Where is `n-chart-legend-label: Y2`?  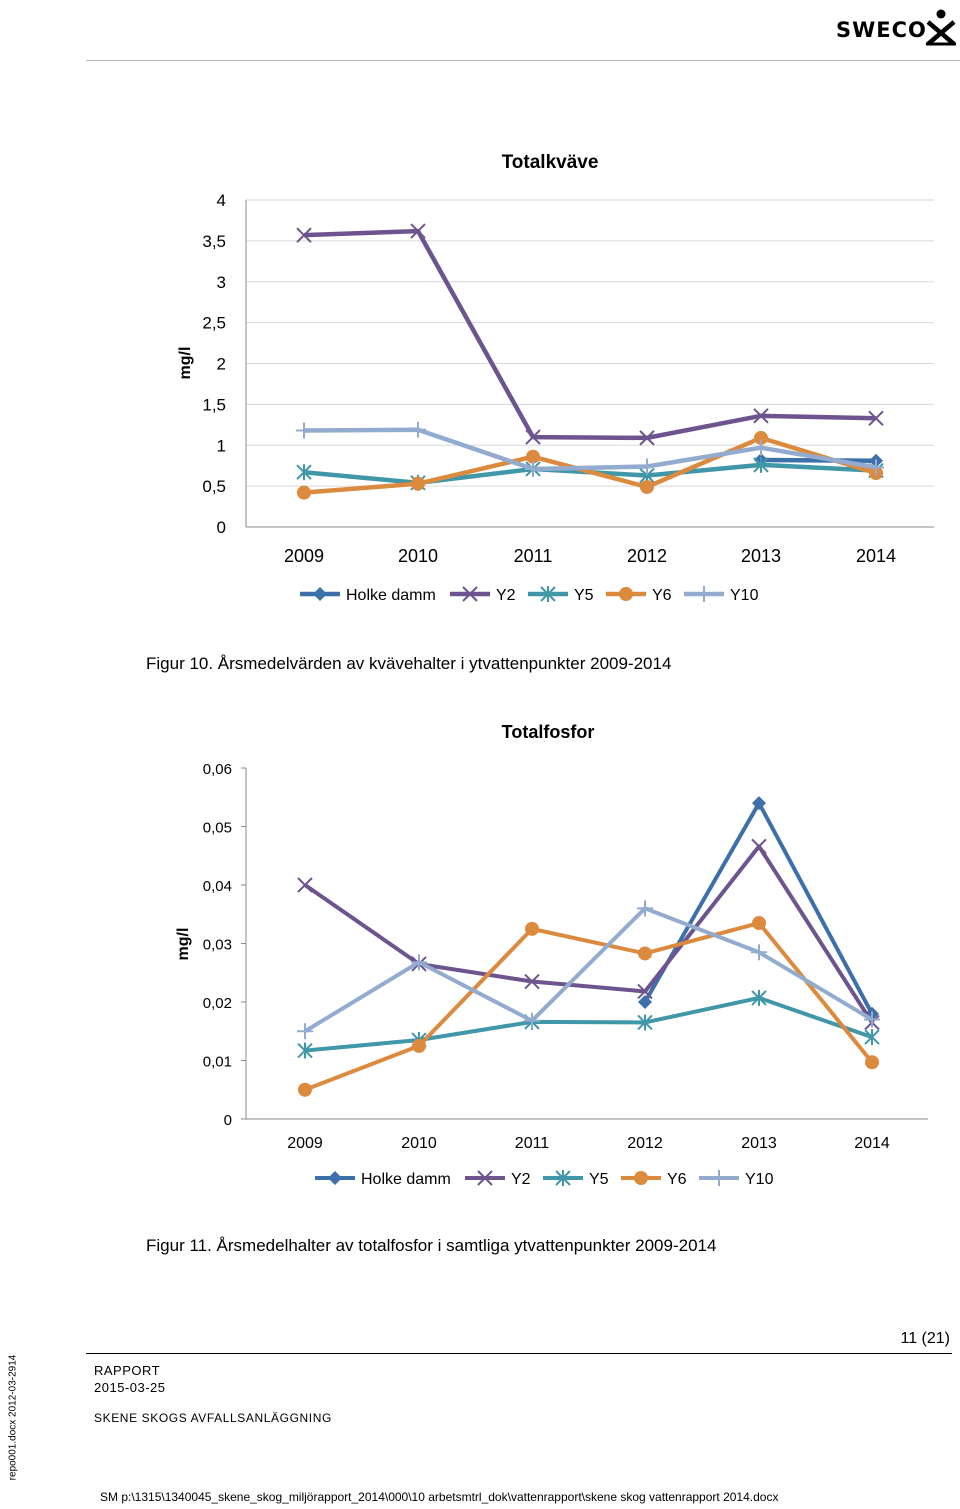 n-chart-legend-label: Y2 is located at coordinates (506, 595).